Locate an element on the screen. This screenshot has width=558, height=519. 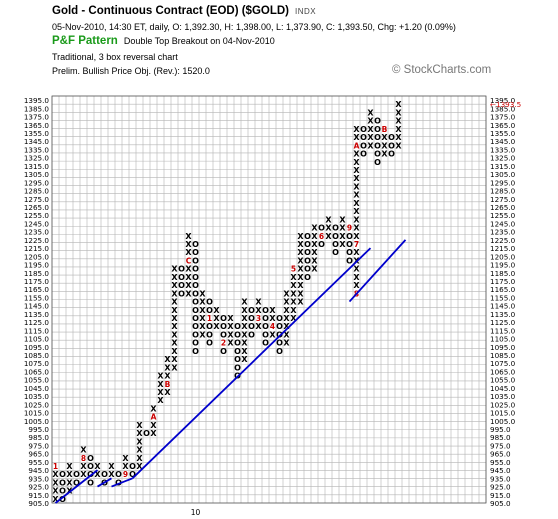
y-tick-label-left: 1305.0 is located at coordinates (37, 174).